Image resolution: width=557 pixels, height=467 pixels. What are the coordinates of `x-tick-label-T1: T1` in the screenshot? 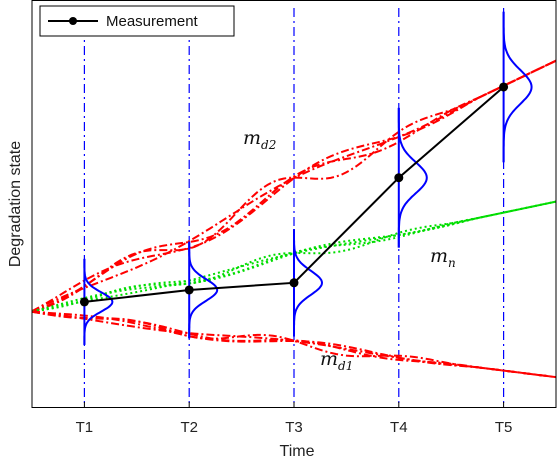 It's located at (85, 427).